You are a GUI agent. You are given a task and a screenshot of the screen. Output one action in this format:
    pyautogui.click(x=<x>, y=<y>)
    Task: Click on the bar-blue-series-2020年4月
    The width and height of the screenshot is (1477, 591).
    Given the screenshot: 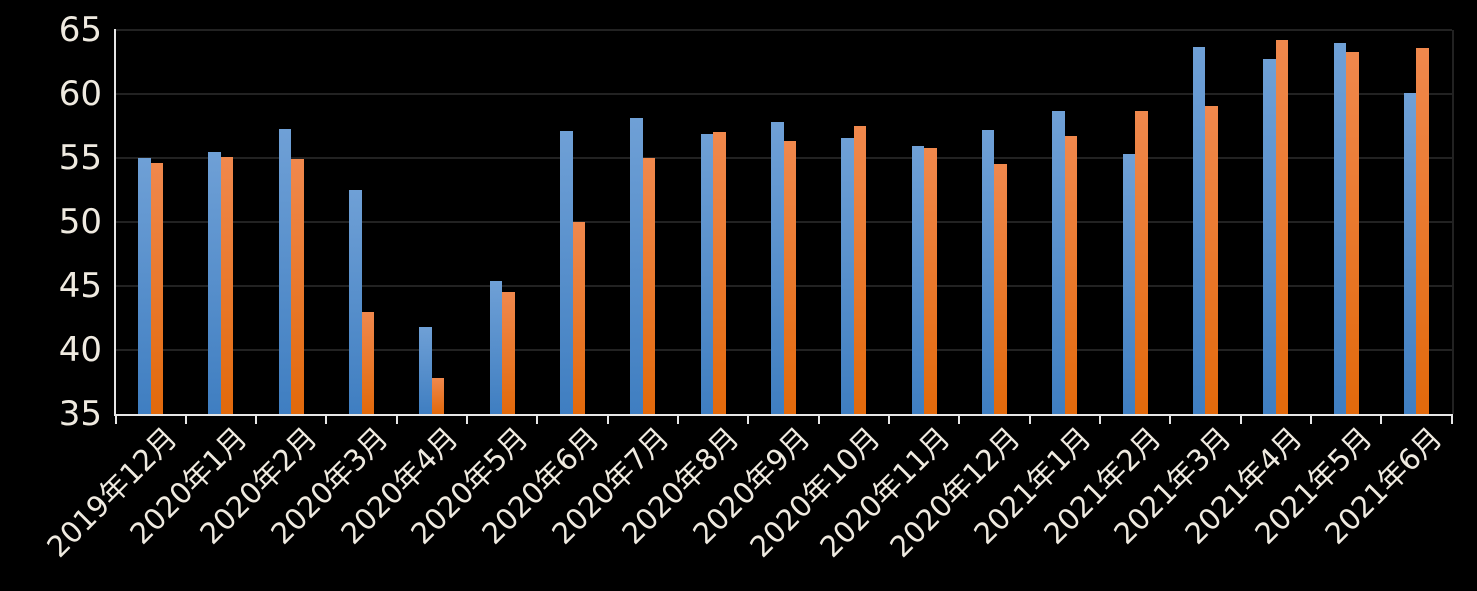 What is the action you would take?
    pyautogui.click(x=425, y=370)
    